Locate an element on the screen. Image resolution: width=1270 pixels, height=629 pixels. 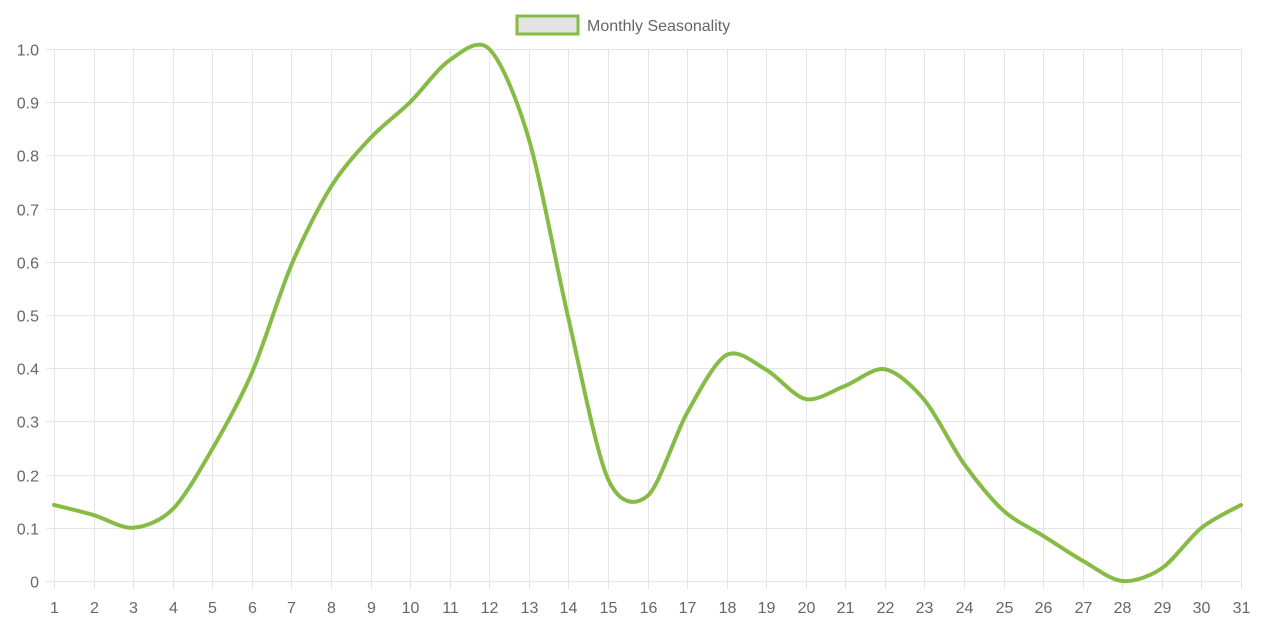
legend-swatch-icon is located at coordinates (547, 25).